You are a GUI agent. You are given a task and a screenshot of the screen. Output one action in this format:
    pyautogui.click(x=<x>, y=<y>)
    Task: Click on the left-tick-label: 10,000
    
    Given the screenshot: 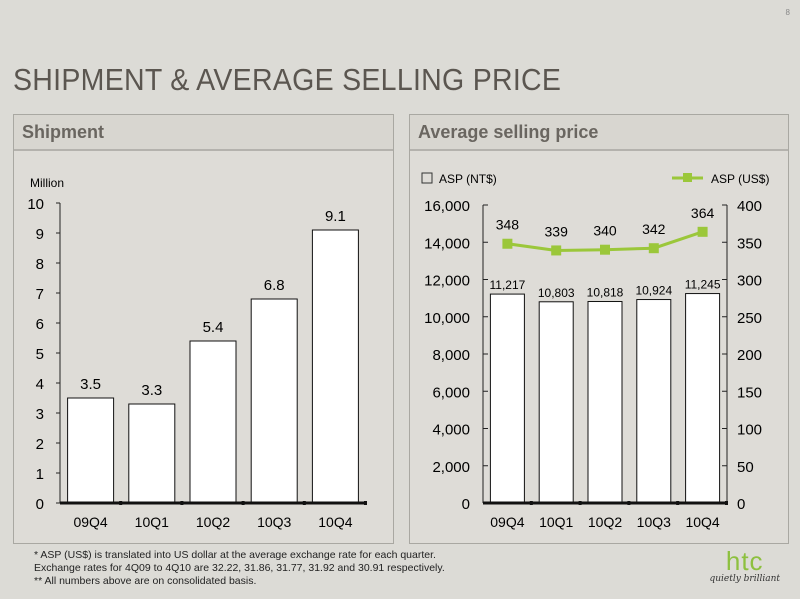 What is the action you would take?
    pyautogui.click(x=447, y=318)
    